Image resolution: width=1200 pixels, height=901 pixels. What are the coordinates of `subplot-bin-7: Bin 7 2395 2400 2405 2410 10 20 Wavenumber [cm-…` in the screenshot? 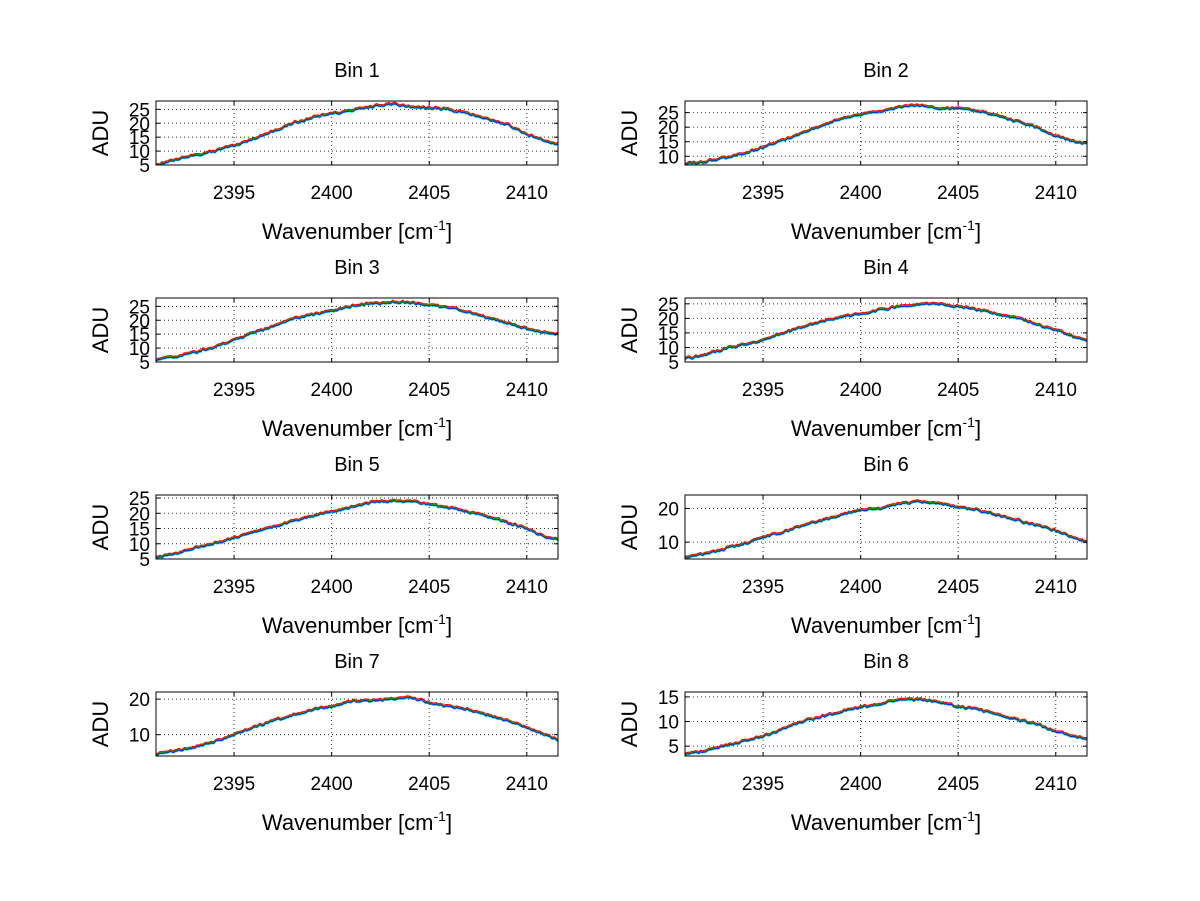 It's located at (323, 743).